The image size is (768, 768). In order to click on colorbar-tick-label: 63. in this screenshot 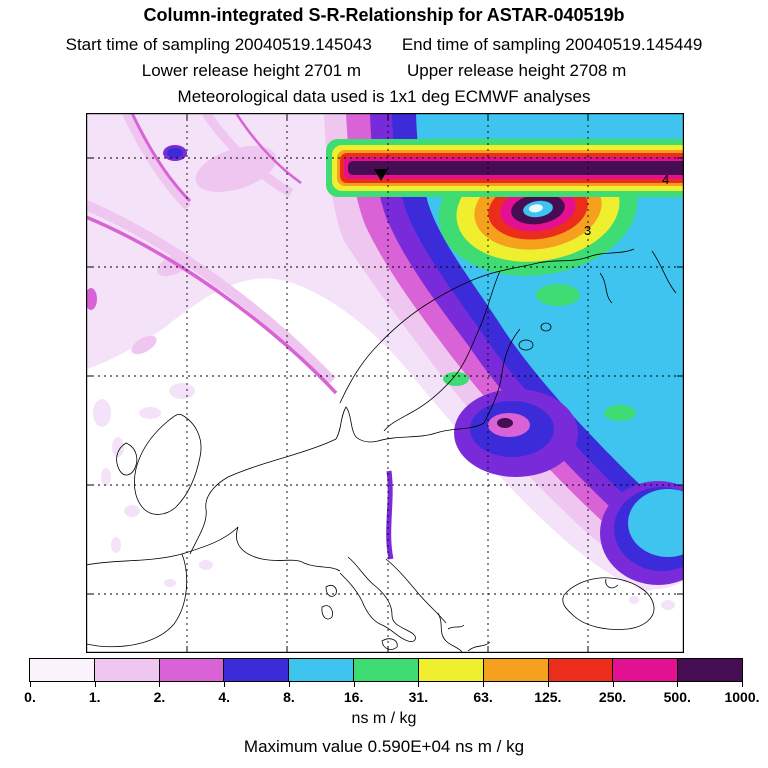, I will do `click(483, 697)`.